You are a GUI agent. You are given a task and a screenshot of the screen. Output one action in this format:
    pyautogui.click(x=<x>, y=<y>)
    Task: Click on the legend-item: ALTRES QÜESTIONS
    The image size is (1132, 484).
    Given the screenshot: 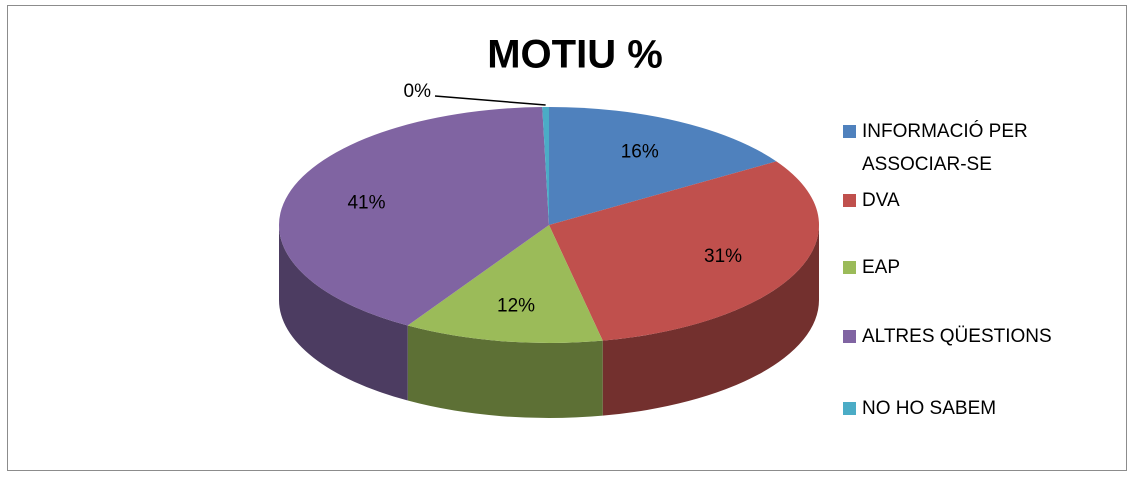 What is the action you would take?
    pyautogui.click(x=963, y=336)
    